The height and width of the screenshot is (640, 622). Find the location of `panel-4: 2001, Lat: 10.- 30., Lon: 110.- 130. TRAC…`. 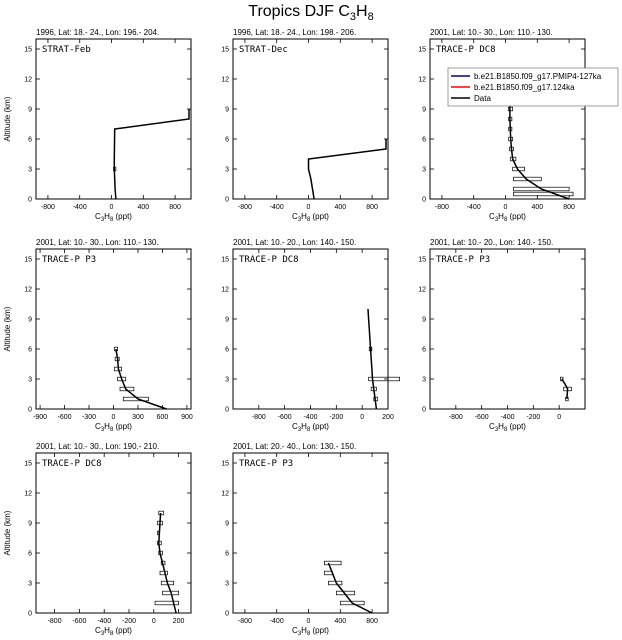

panel-4: 2001, Lat: 10.- 30., Lon: 110.- 130. TRAC… is located at coordinates (98, 335).